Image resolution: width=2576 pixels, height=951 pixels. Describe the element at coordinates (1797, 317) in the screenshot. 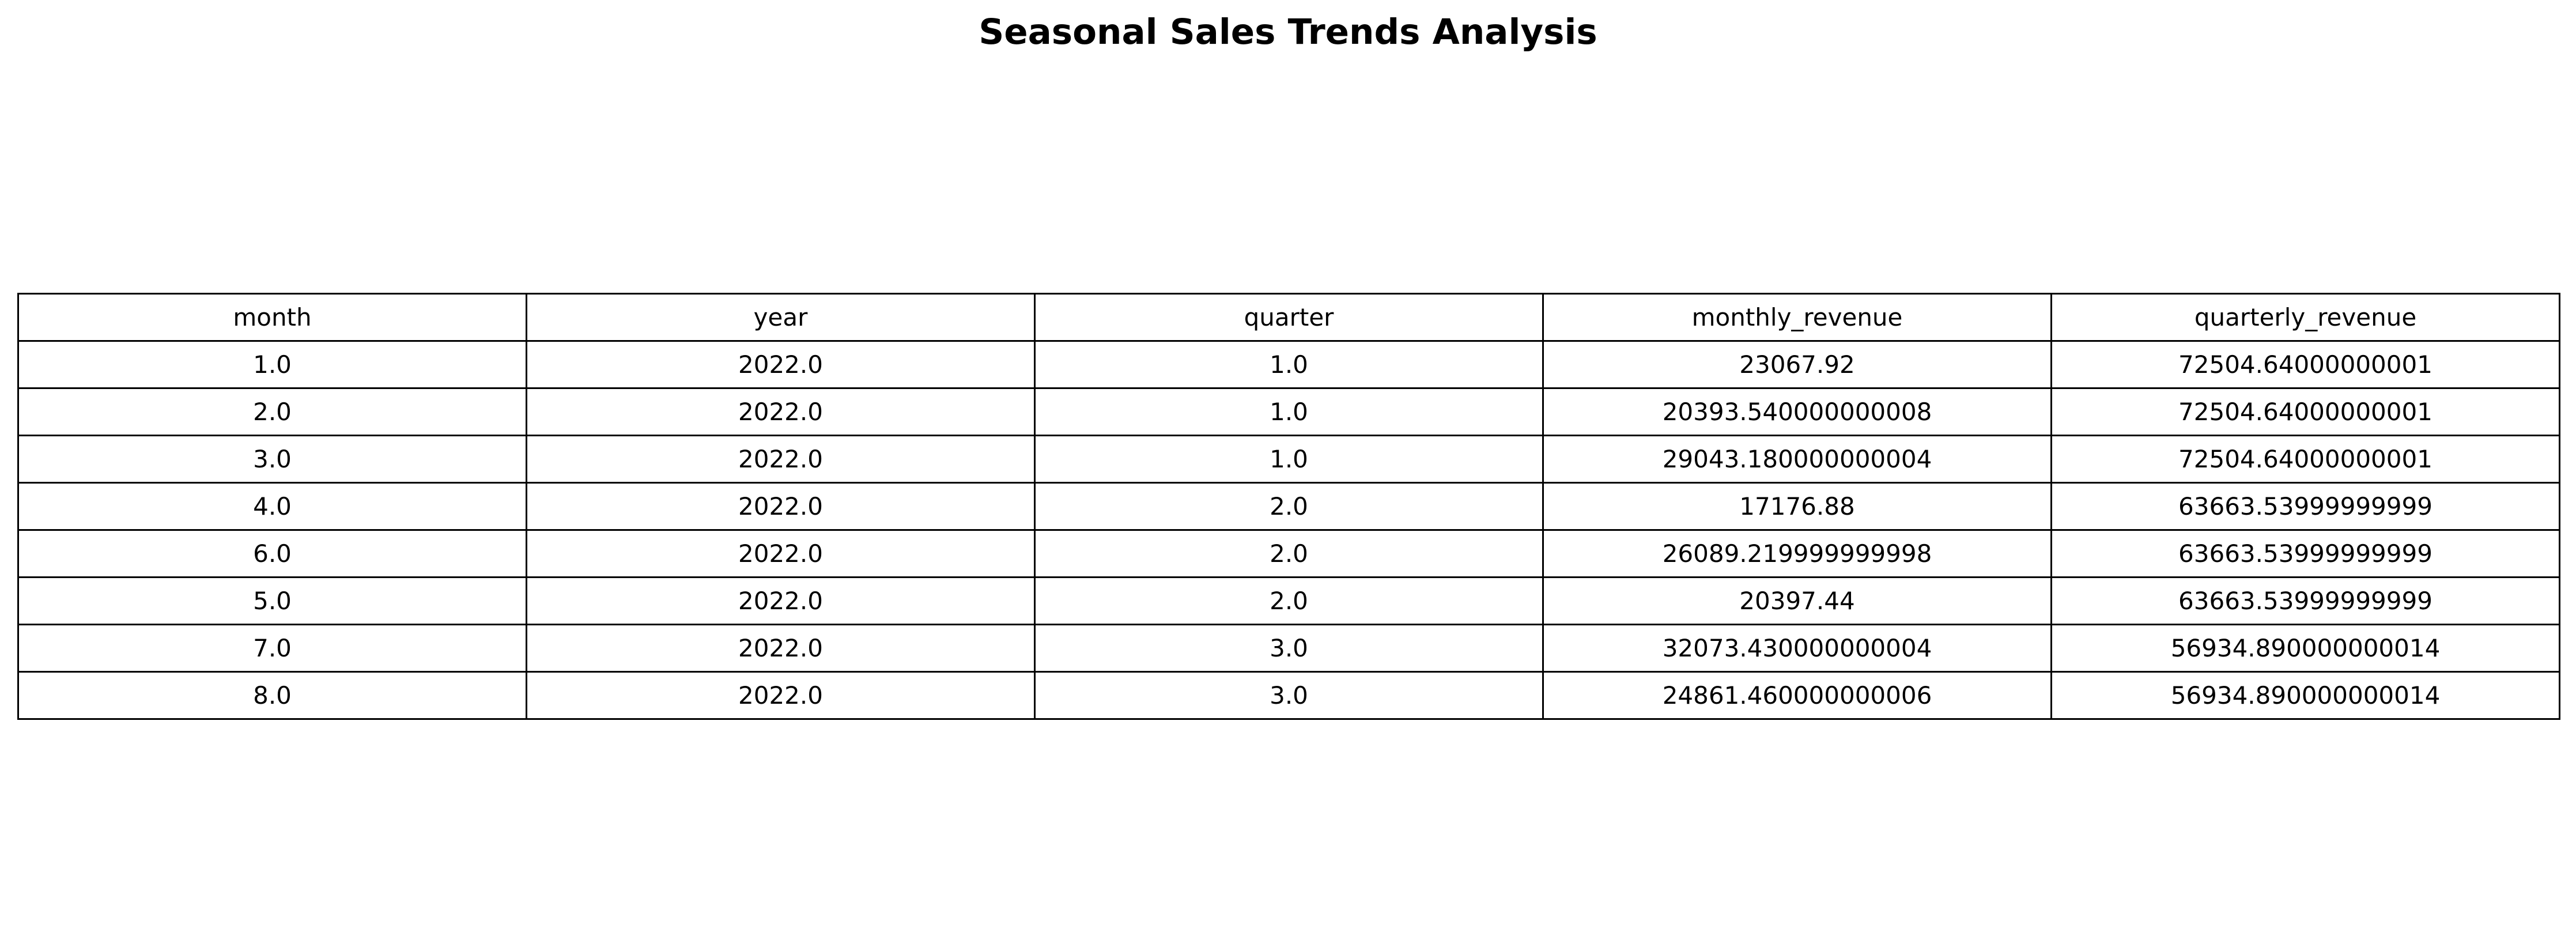

I see `column-header-monthly-revenue: monthly_revenue` at that location.